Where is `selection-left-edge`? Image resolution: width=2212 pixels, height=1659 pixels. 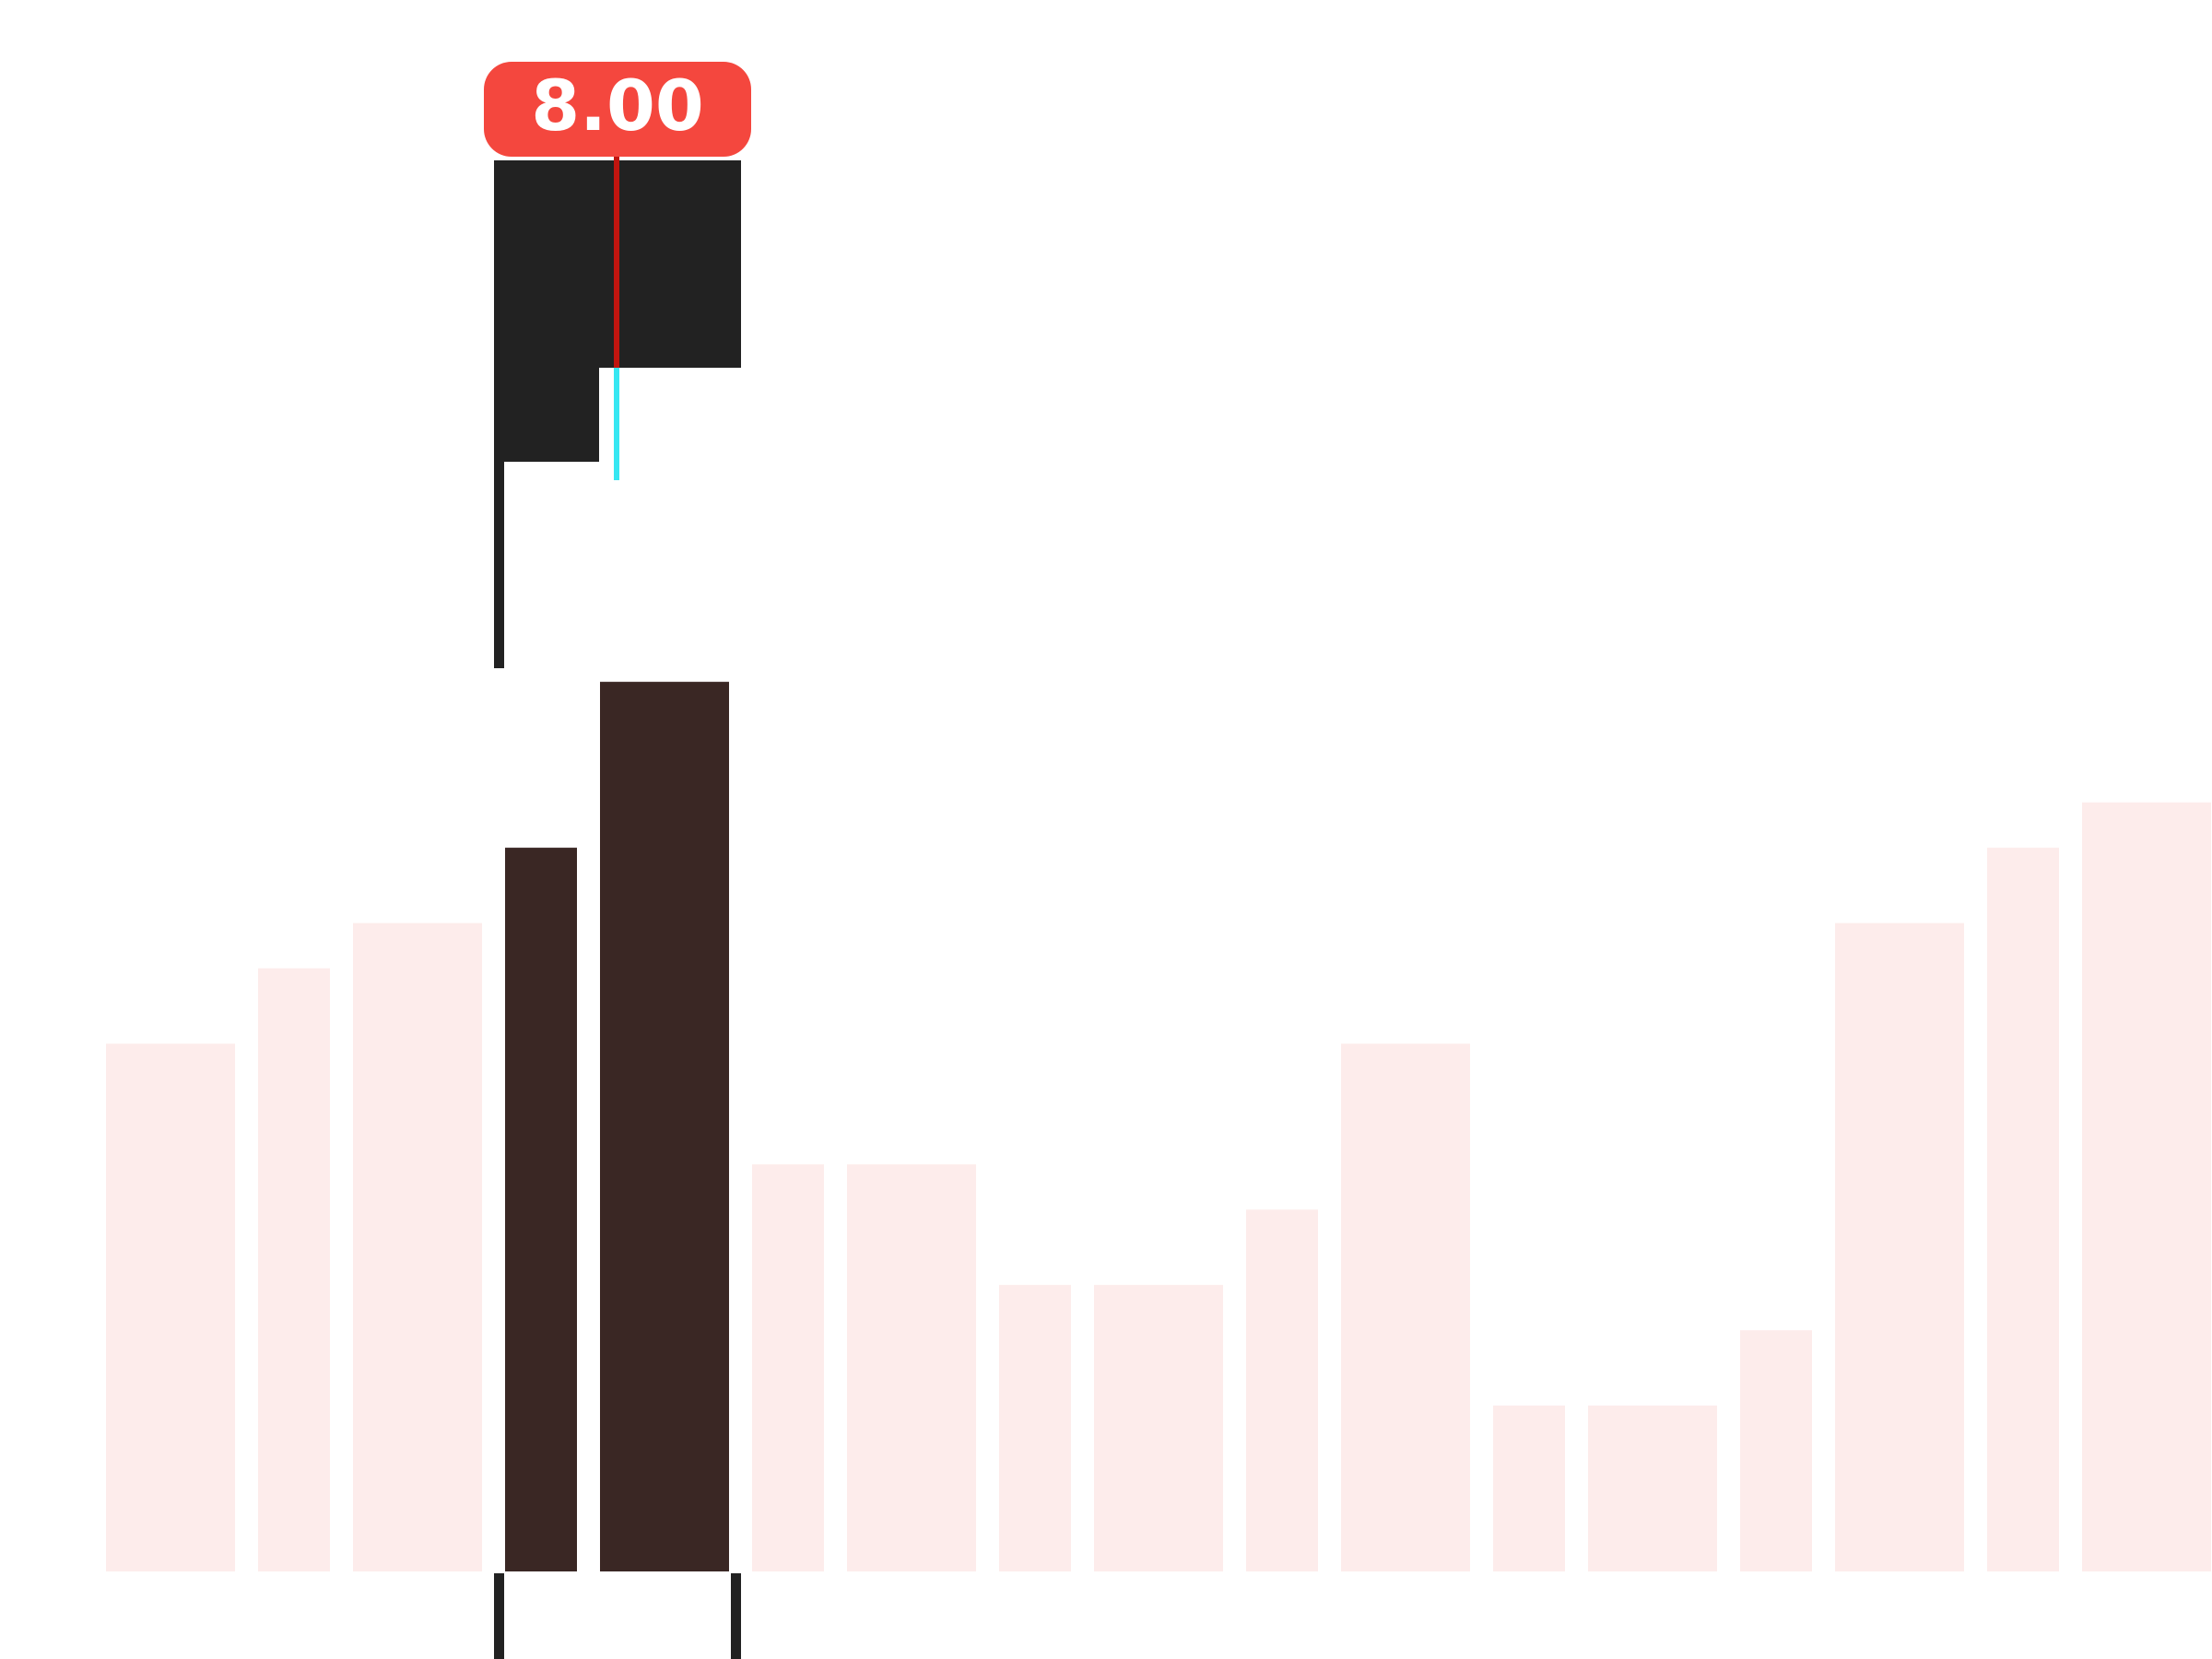
selection-left-edge is located at coordinates (499, 565).